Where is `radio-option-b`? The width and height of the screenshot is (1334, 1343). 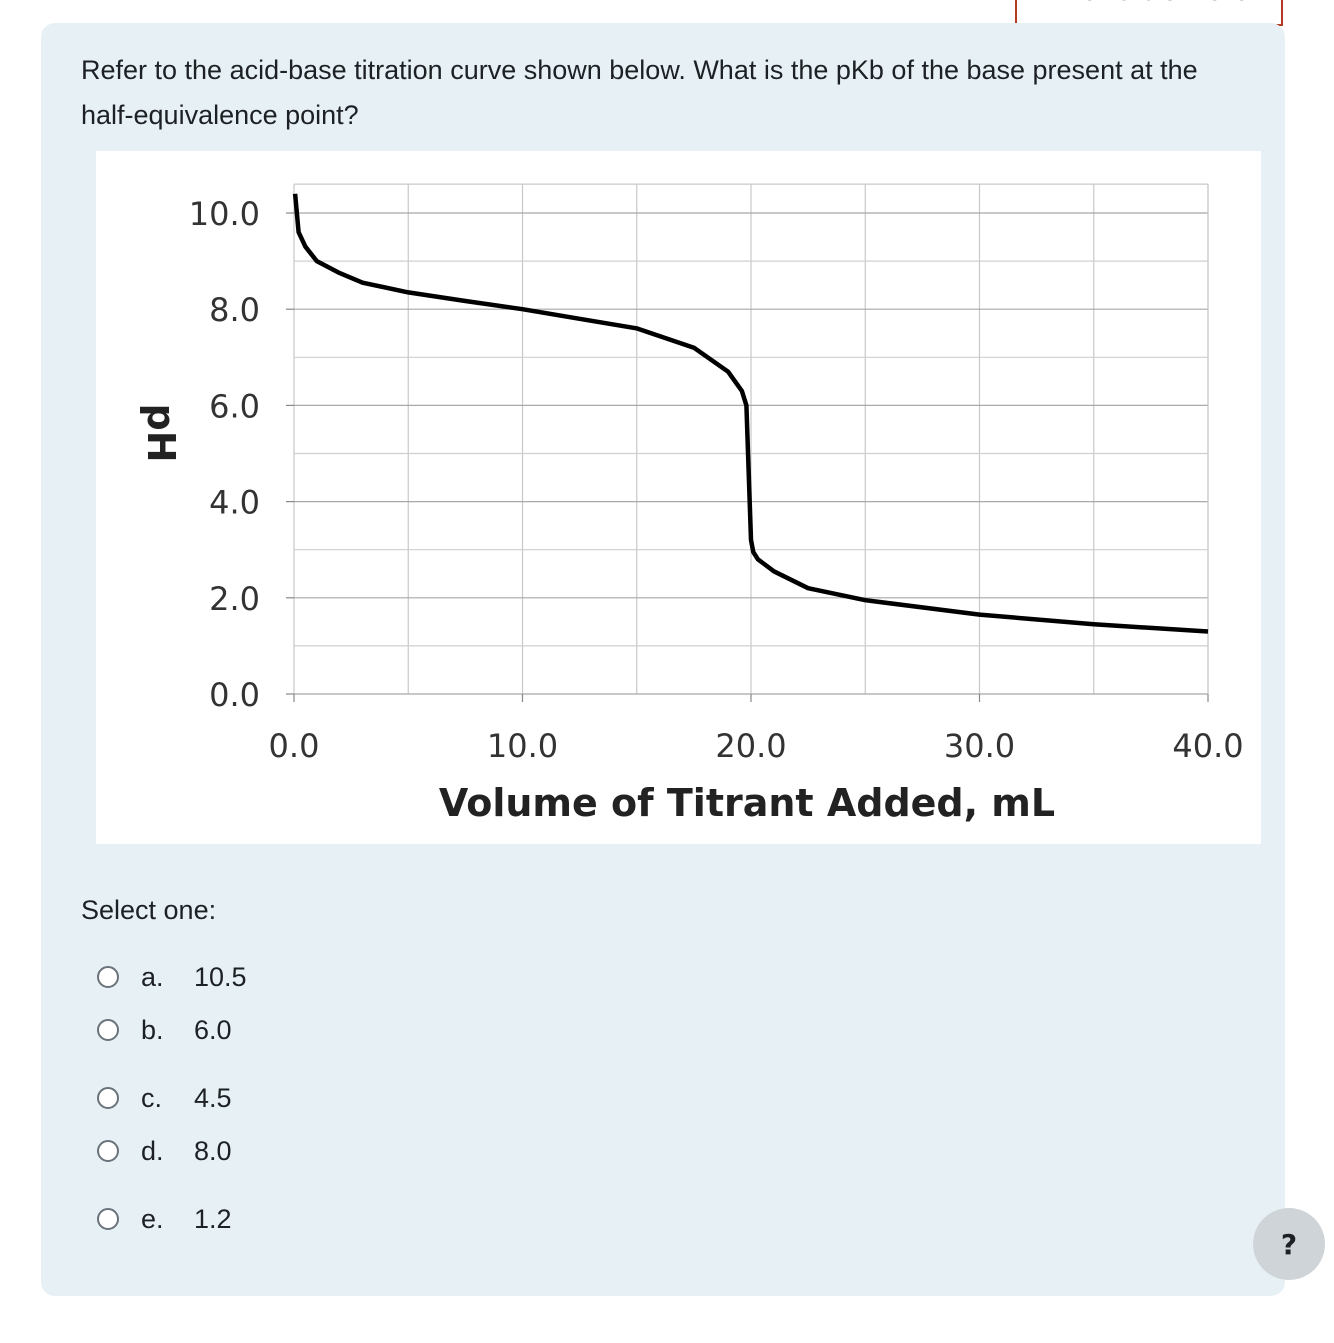 radio-option-b is located at coordinates (108, 1030).